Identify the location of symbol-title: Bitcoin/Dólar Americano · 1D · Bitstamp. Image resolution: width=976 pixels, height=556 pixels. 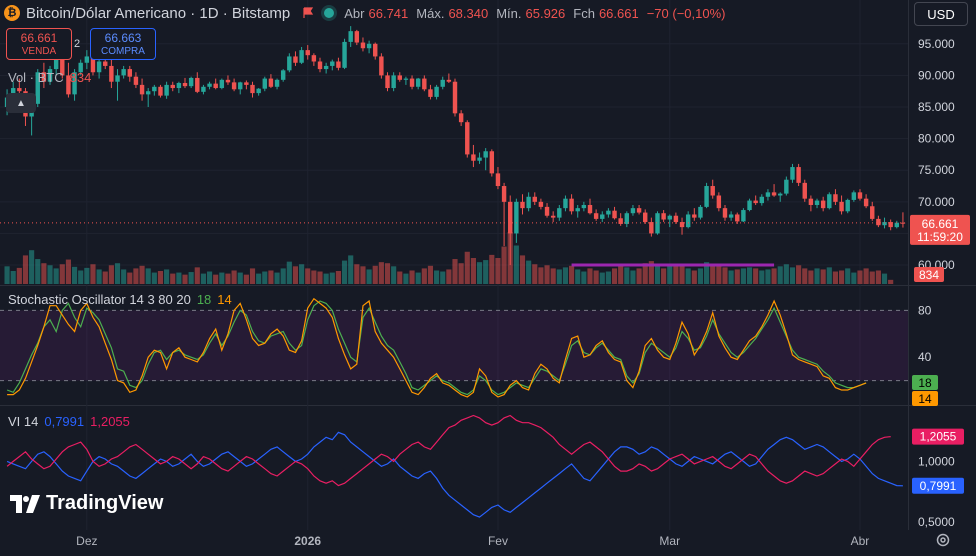
(158, 13).